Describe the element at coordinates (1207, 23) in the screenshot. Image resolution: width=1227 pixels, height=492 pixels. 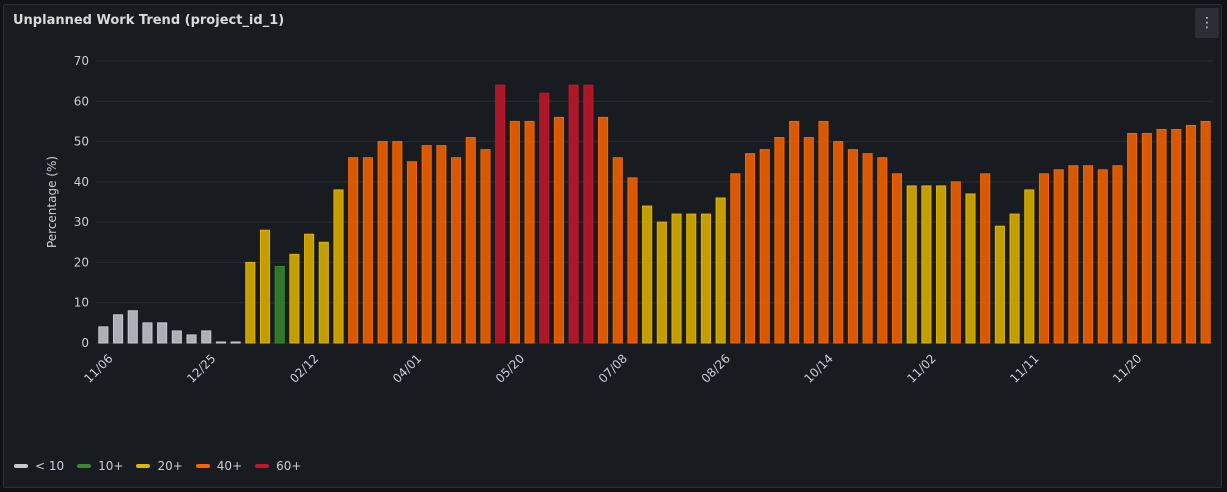
I see `kebab-menu-icon: ⋮` at that location.